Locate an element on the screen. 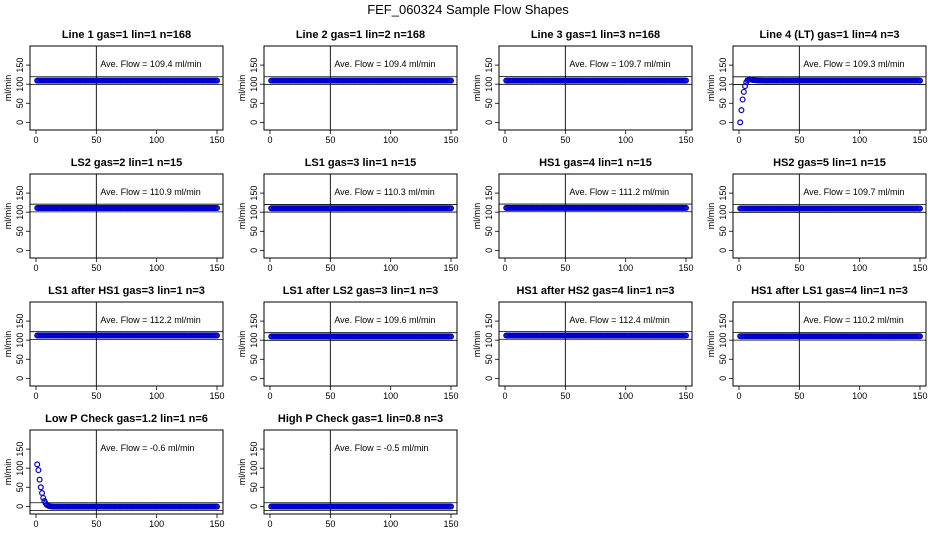 This screenshot has height=540, width=936. ave-flow-annotation: Ave. Flow = 112.4 ml/min is located at coordinates (619, 320).